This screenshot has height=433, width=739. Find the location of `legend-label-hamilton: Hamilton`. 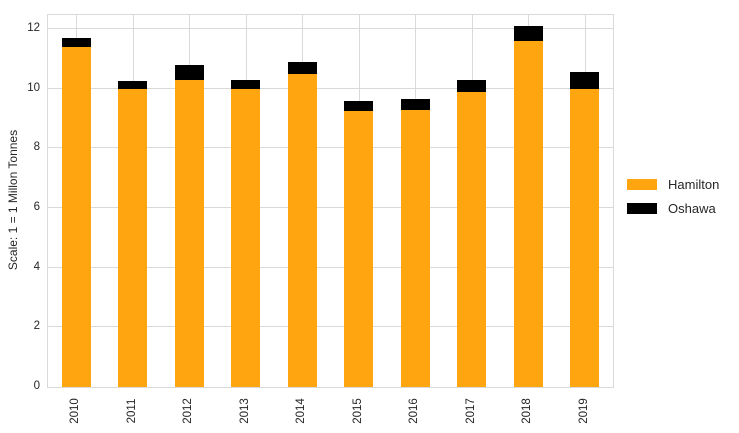

legend-label-hamilton: Hamilton is located at coordinates (694, 184).